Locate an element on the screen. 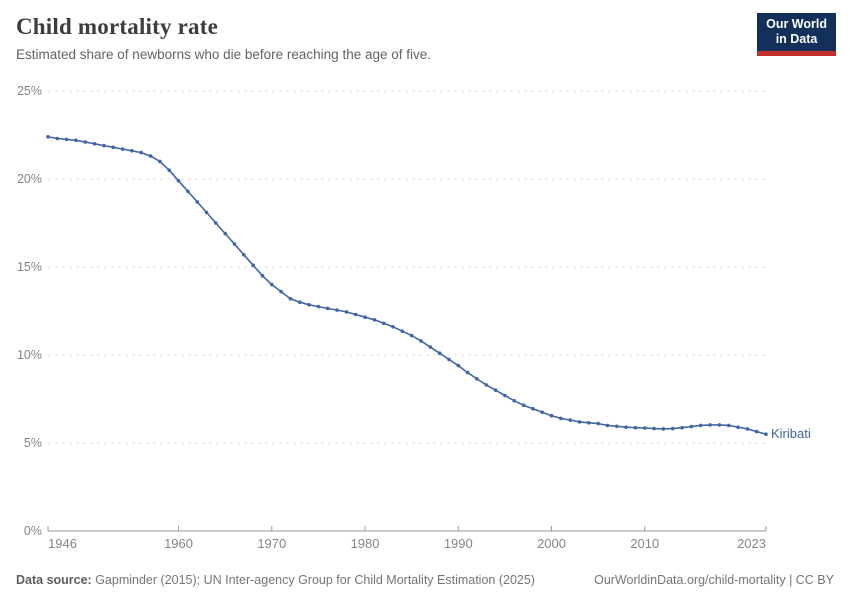 This screenshot has width=850, height=600. page-title: Child mortality rate is located at coordinates (117, 26).